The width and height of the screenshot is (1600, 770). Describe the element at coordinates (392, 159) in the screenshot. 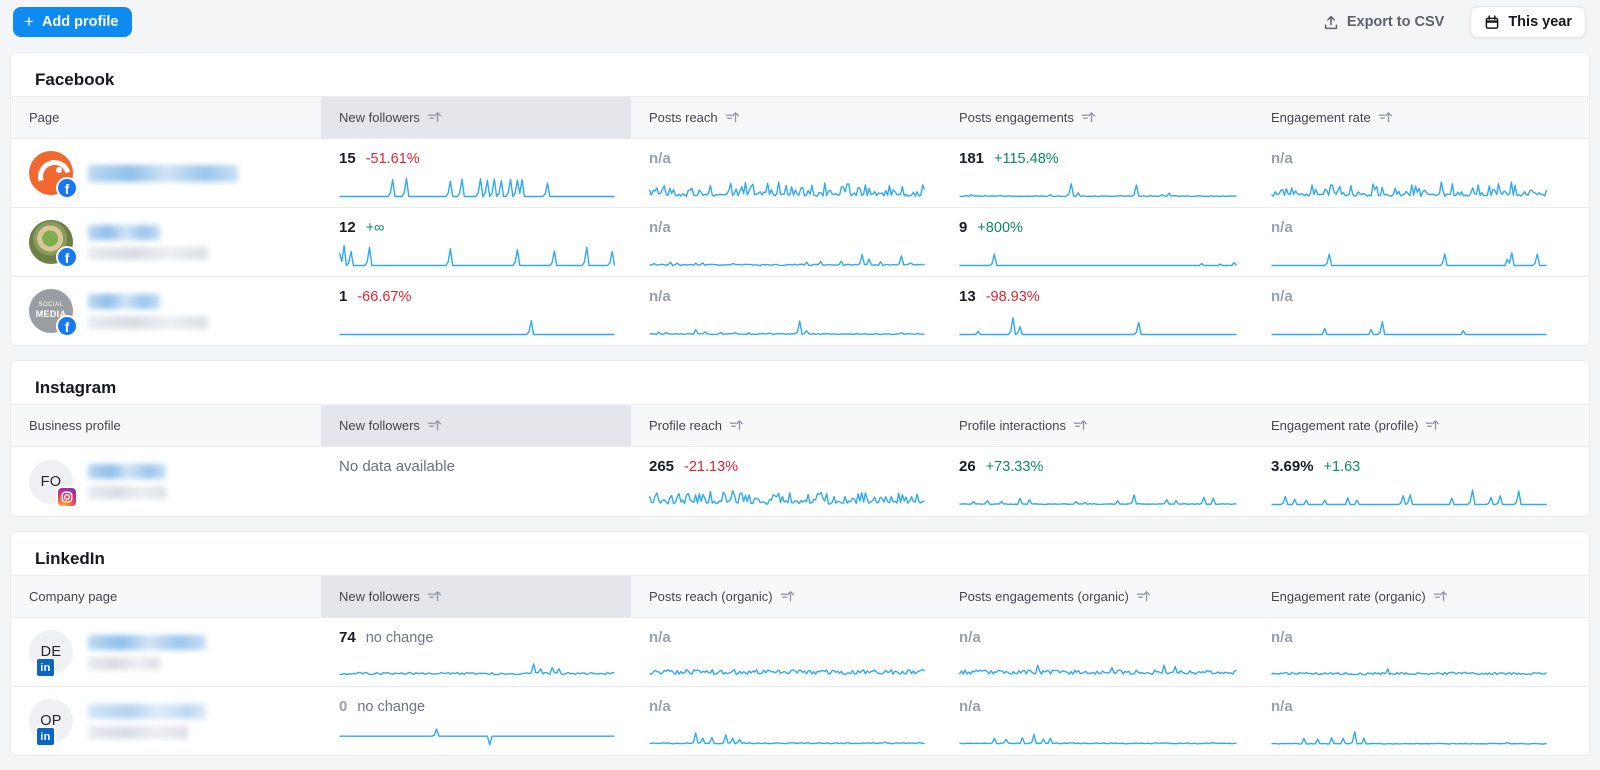

I see `metric-delta: -51.61%` at that location.